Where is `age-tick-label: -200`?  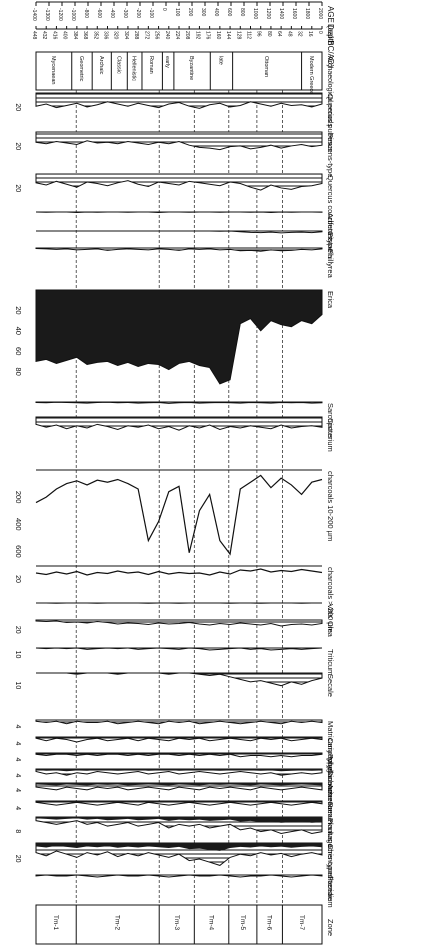 age-tick-label: -200 is located at coordinates (138, 13).